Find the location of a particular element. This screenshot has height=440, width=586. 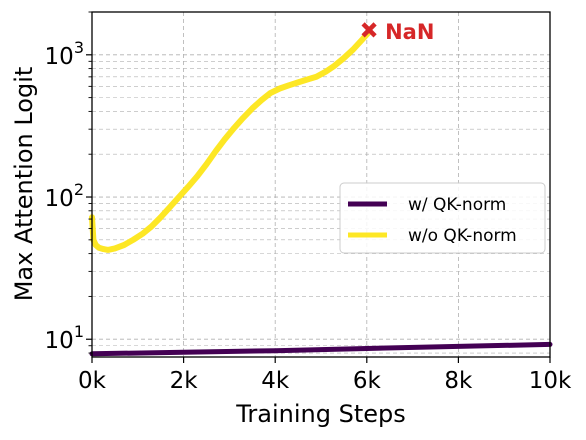

x-tick-label: 0k is located at coordinates (92, 381).